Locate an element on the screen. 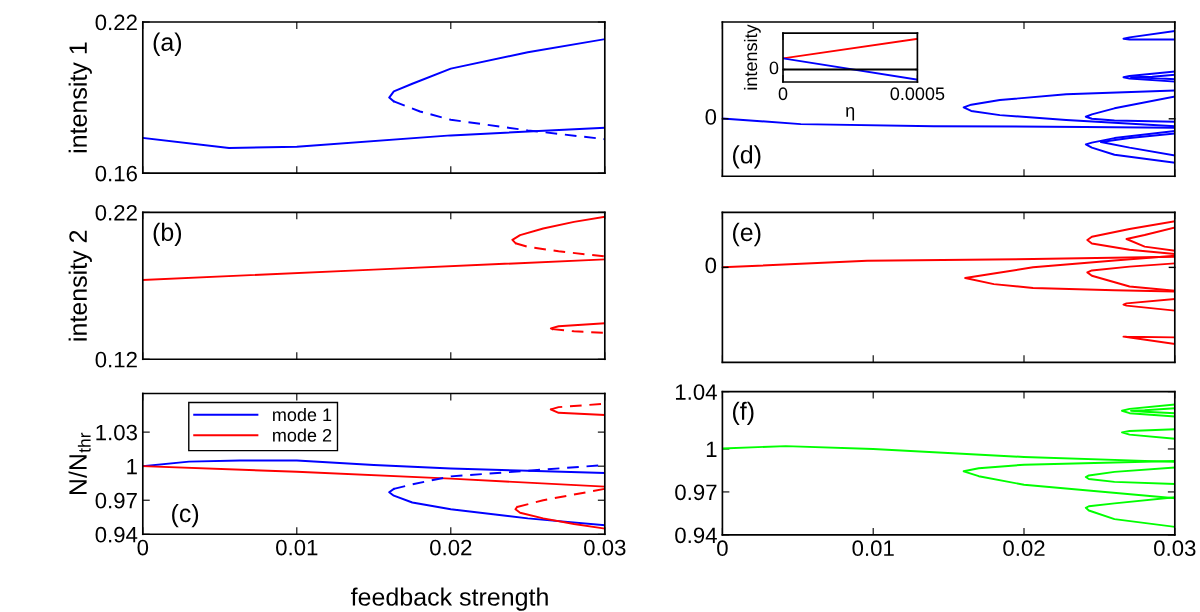 This screenshot has height=612, width=1200. legend-label: mode 1 is located at coordinates (302, 414).